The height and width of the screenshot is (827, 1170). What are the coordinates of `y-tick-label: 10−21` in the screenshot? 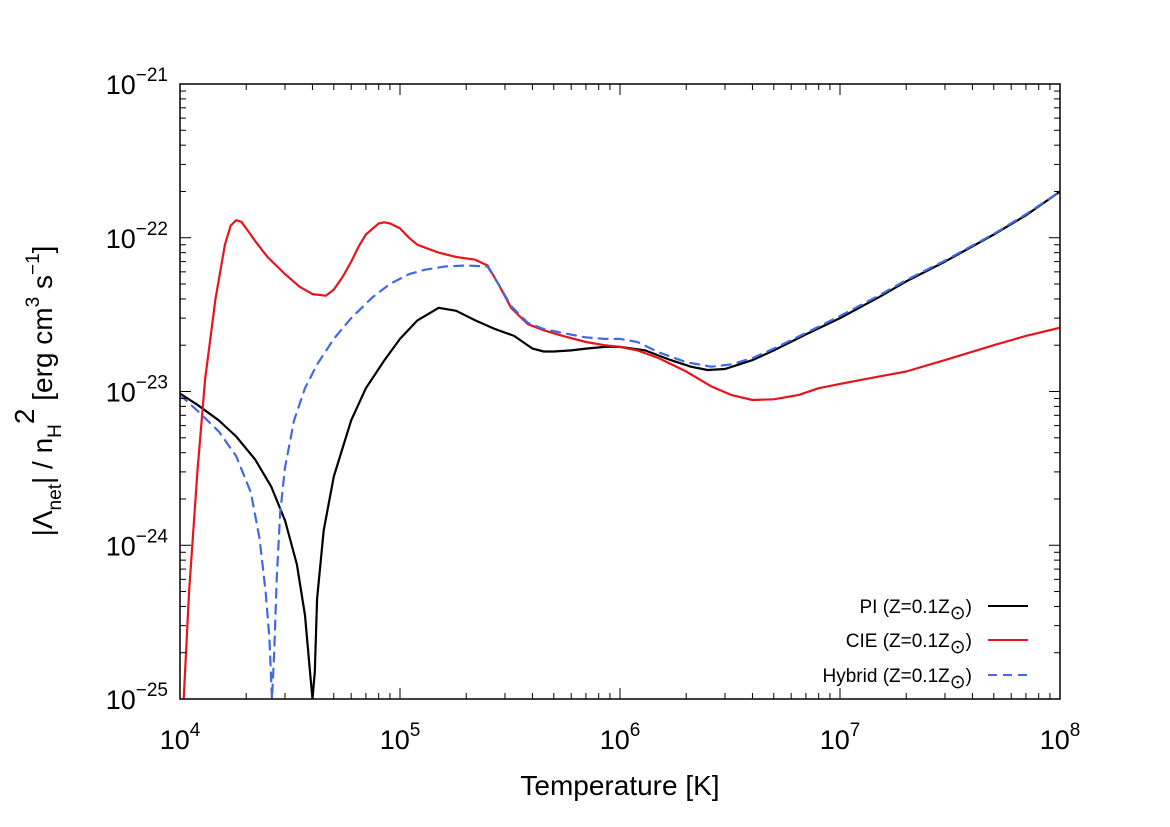 It's located at (137, 82).